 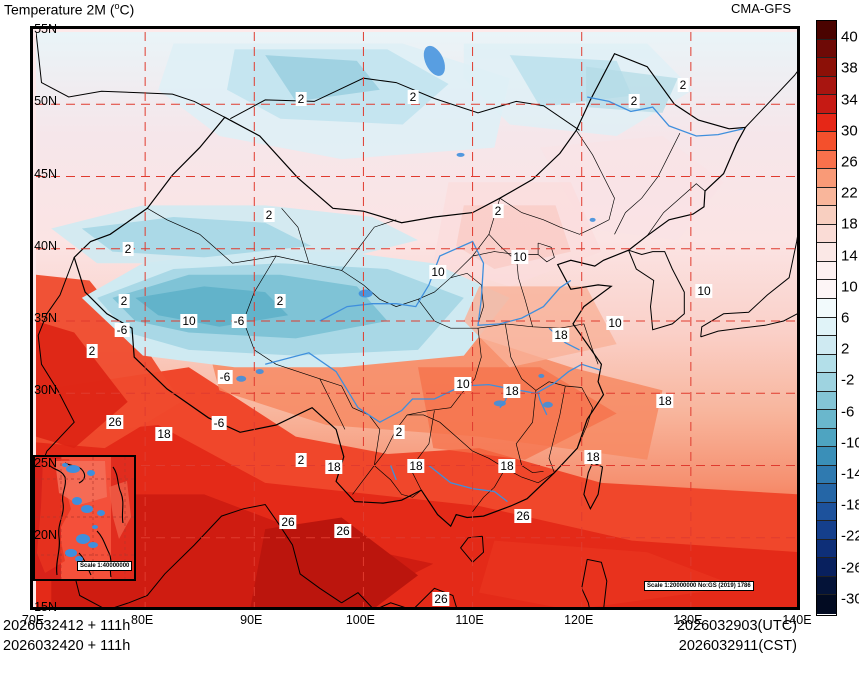 I want to click on longitude-tick-70E: 70E, so click(x=33, y=620).